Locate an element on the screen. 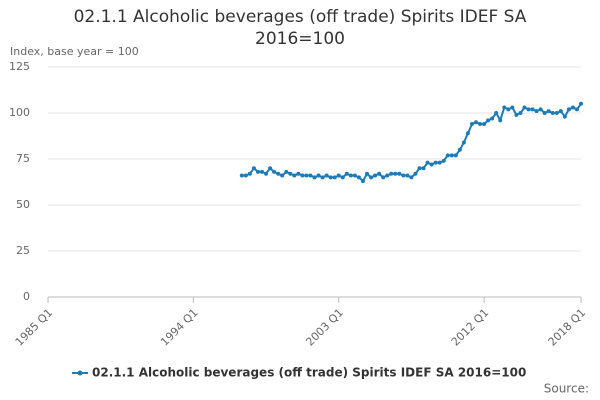 This screenshot has width=600, height=400. y-tick-label: 100 is located at coordinates (19, 112).